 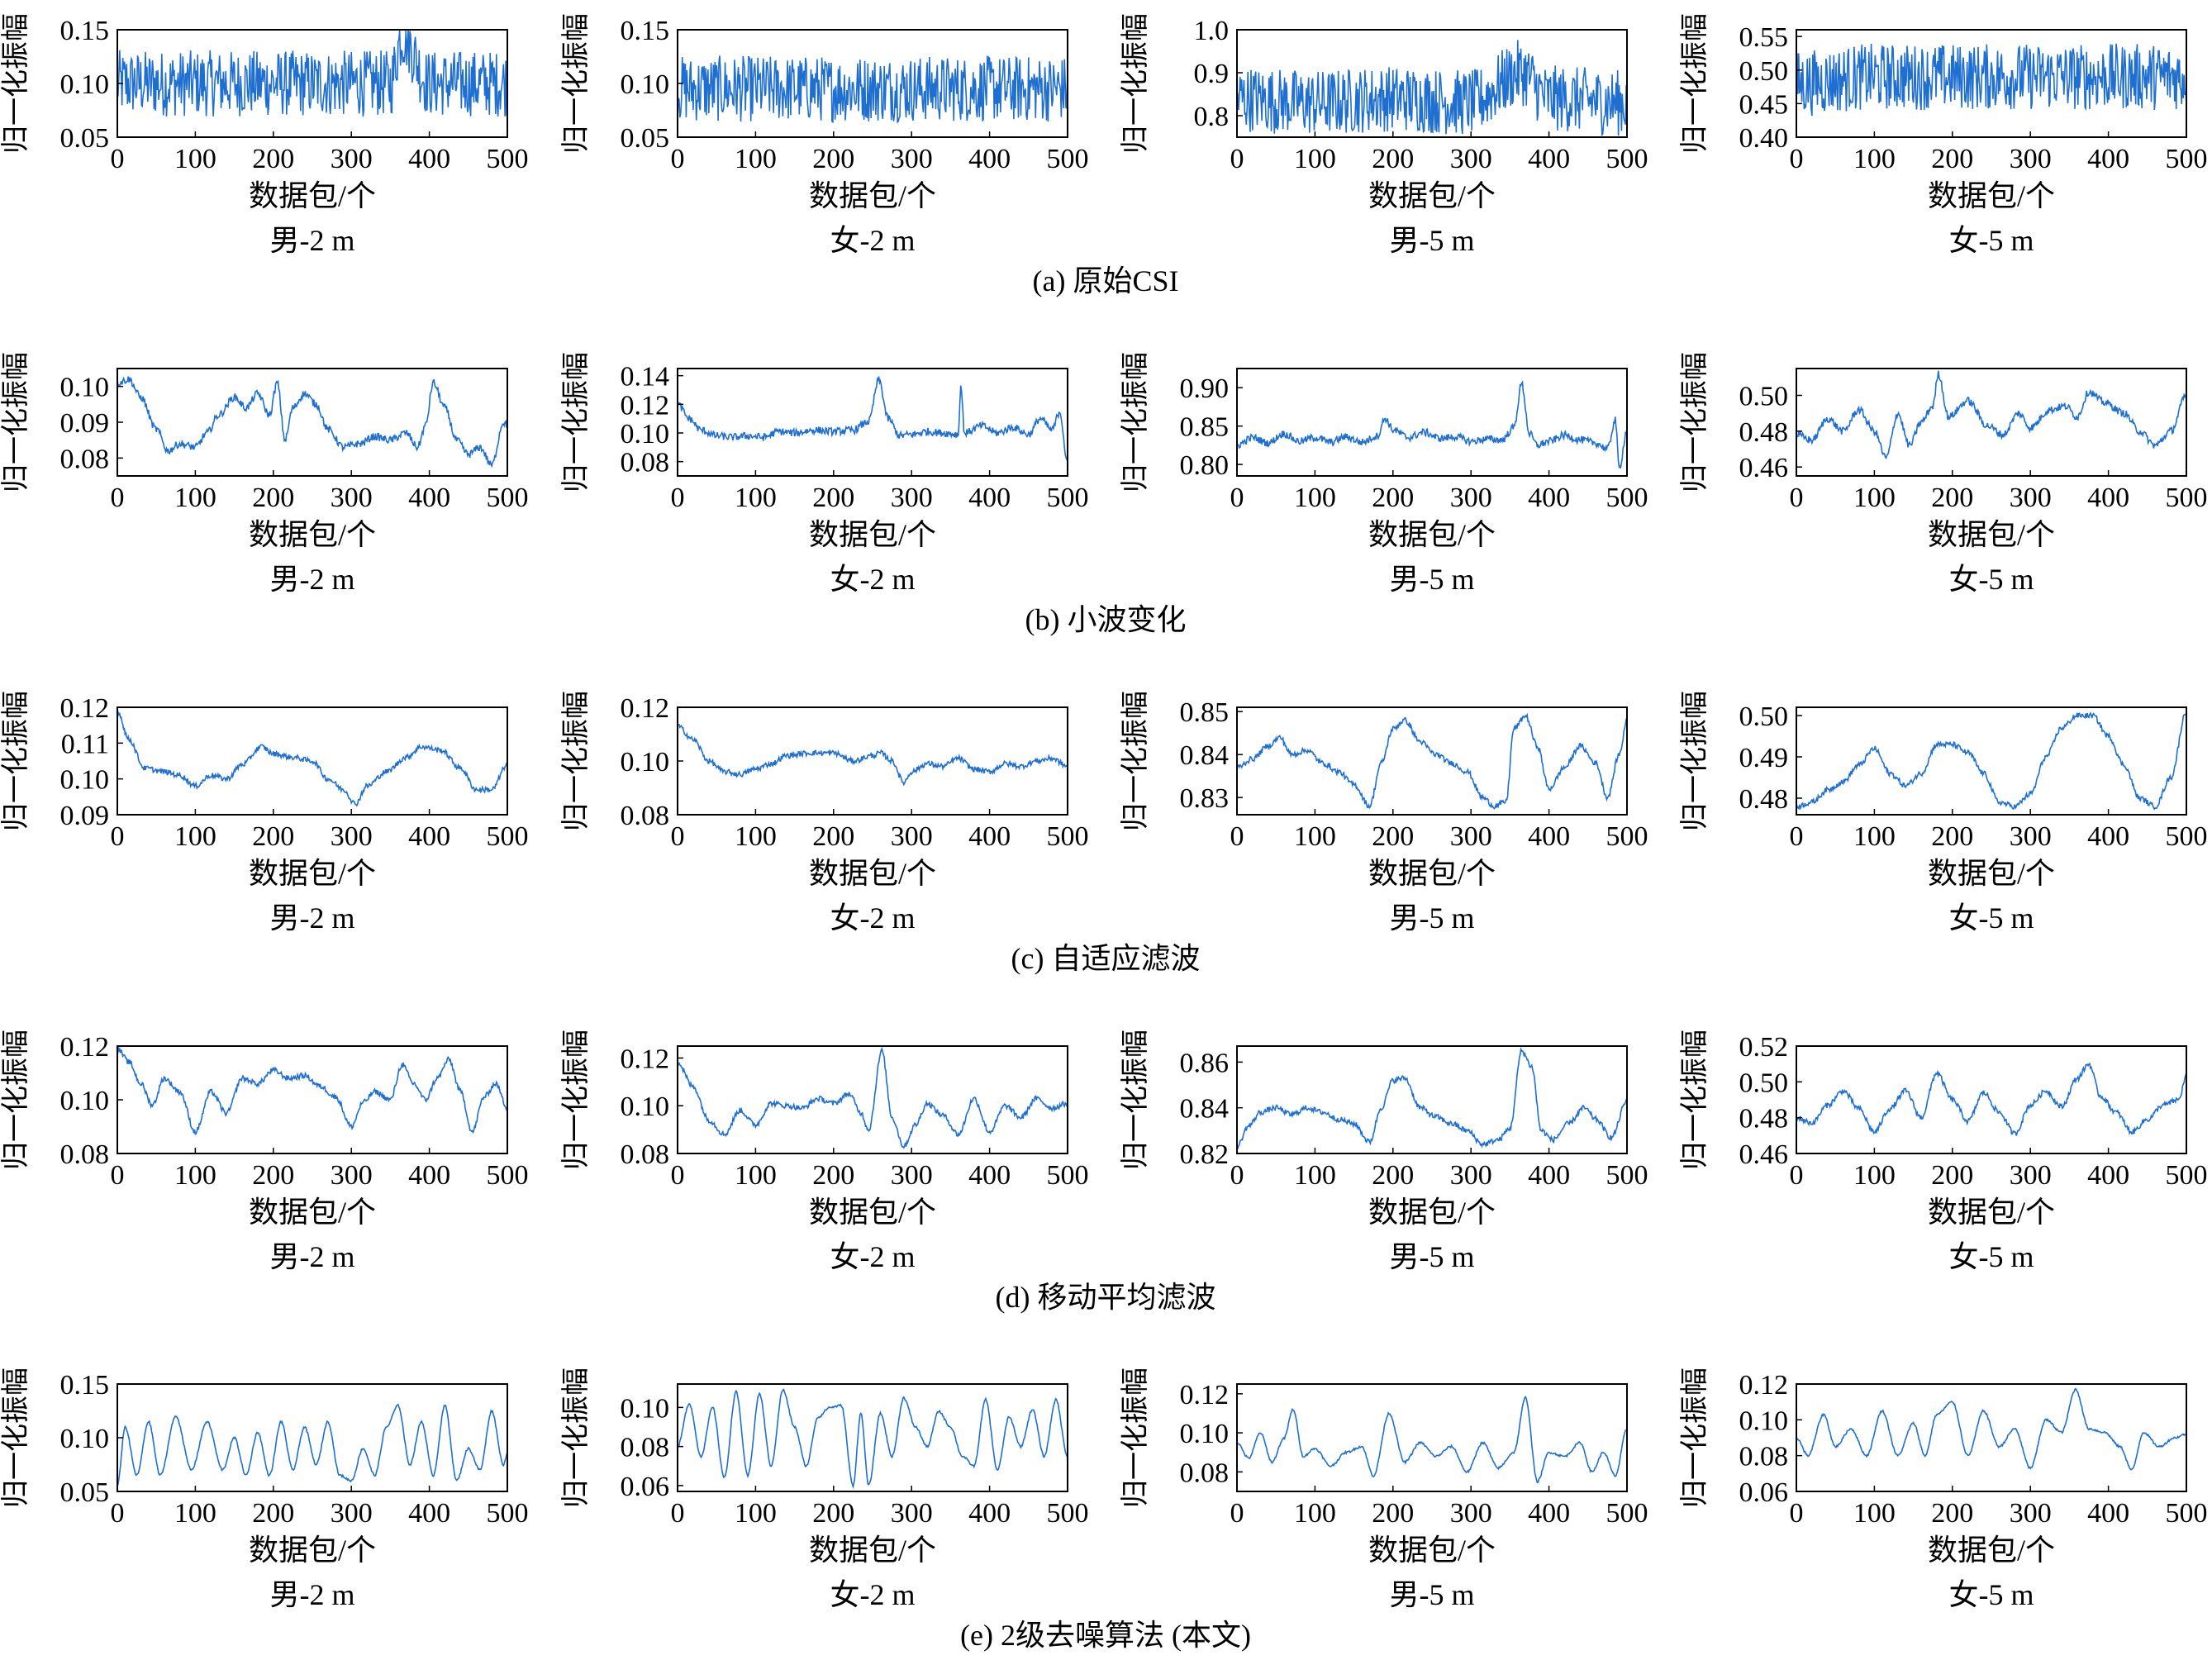 I want to click on row-caption: (e) 2级去噪算法 (本文), so click(x=1105, y=1635).